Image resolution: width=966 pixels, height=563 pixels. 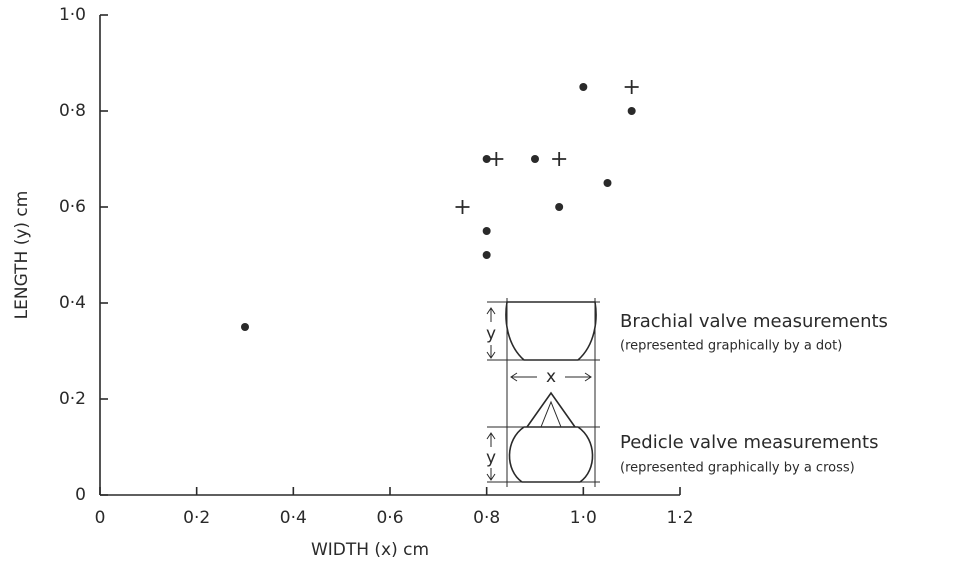 What do you see at coordinates (583, 518) in the screenshot?
I see `x-tick-label: 1·0` at bounding box center [583, 518].